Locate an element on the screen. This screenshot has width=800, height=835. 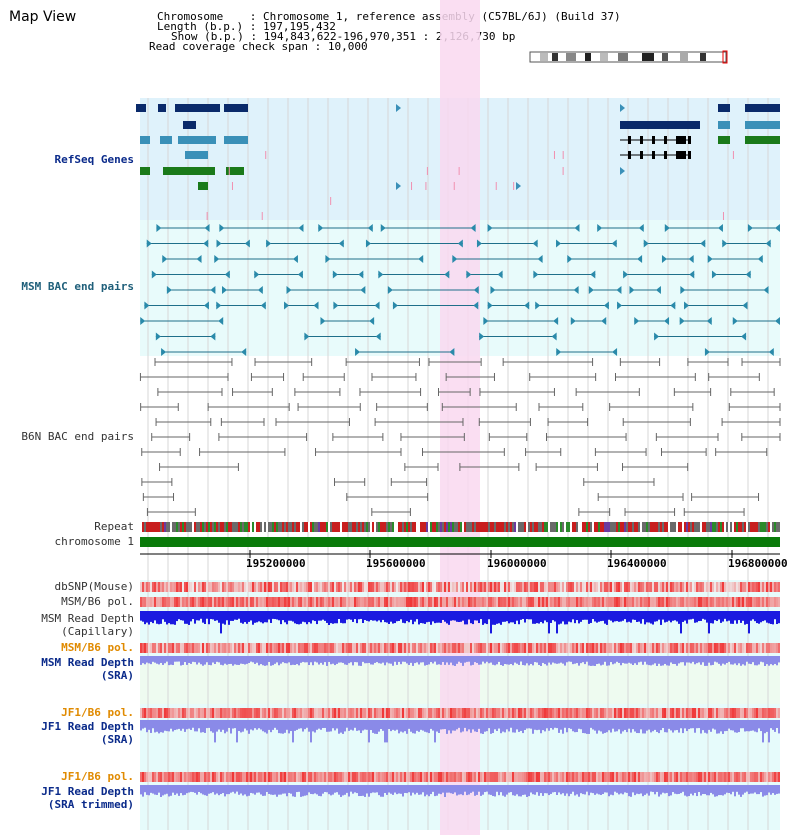
track-label-msm-bac: MSM BAC end pairs is located at coordinates (77, 286).